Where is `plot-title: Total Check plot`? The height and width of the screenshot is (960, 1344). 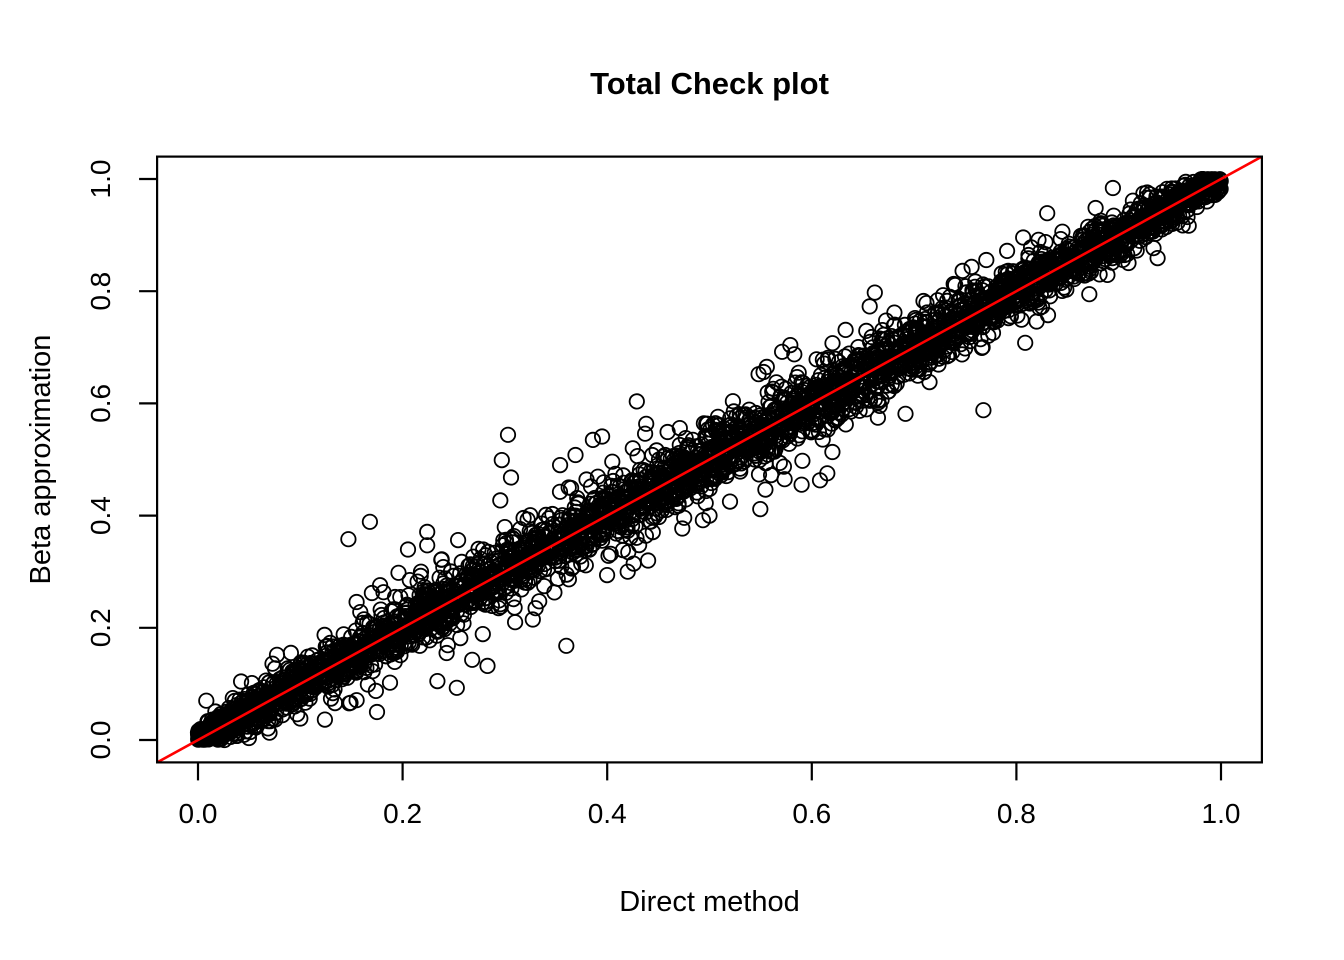
plot-title: Total Check plot is located at coordinates (709, 83).